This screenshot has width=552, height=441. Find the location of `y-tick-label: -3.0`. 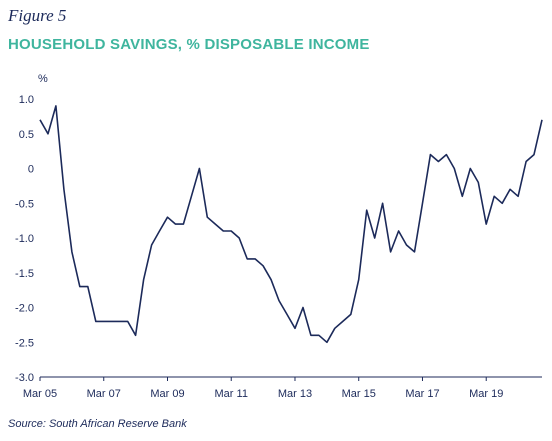

y-tick-label: -3.0 is located at coordinates (24, 378).